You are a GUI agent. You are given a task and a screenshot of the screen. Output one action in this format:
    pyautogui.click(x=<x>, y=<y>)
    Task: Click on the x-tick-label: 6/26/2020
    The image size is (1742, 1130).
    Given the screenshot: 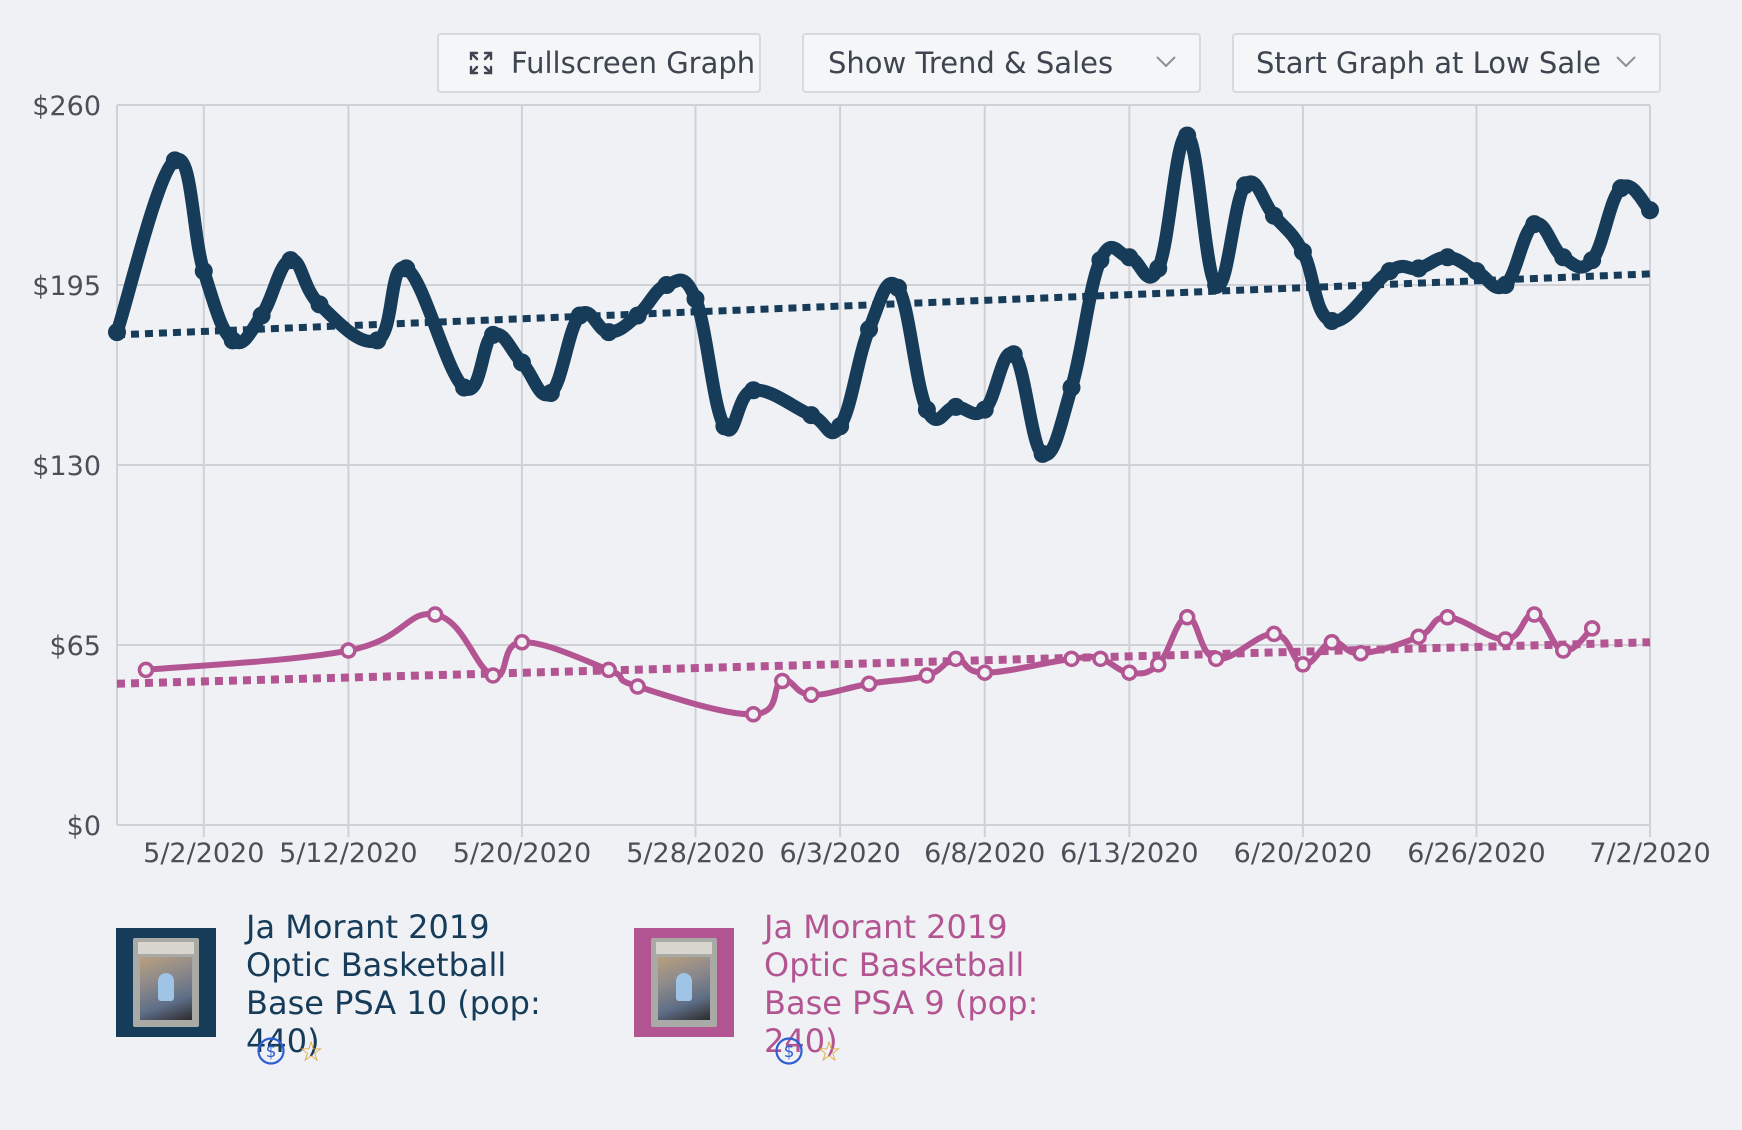 What is the action you would take?
    pyautogui.click(x=1476, y=853)
    